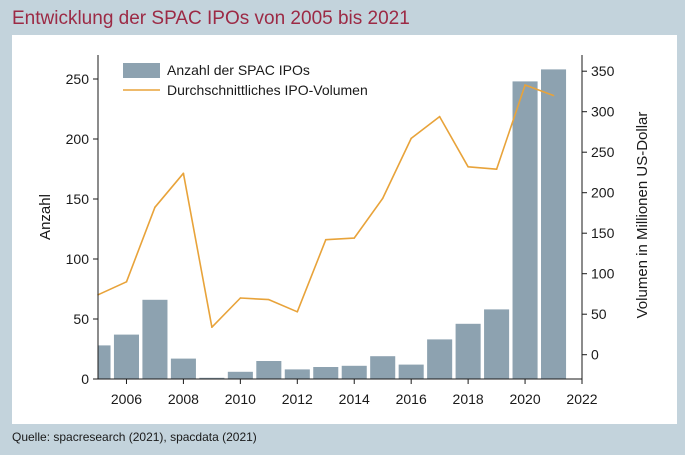 The height and width of the screenshot is (455, 685). Describe the element at coordinates (155, 207) in the screenshot. I see `line-point-2007` at that location.